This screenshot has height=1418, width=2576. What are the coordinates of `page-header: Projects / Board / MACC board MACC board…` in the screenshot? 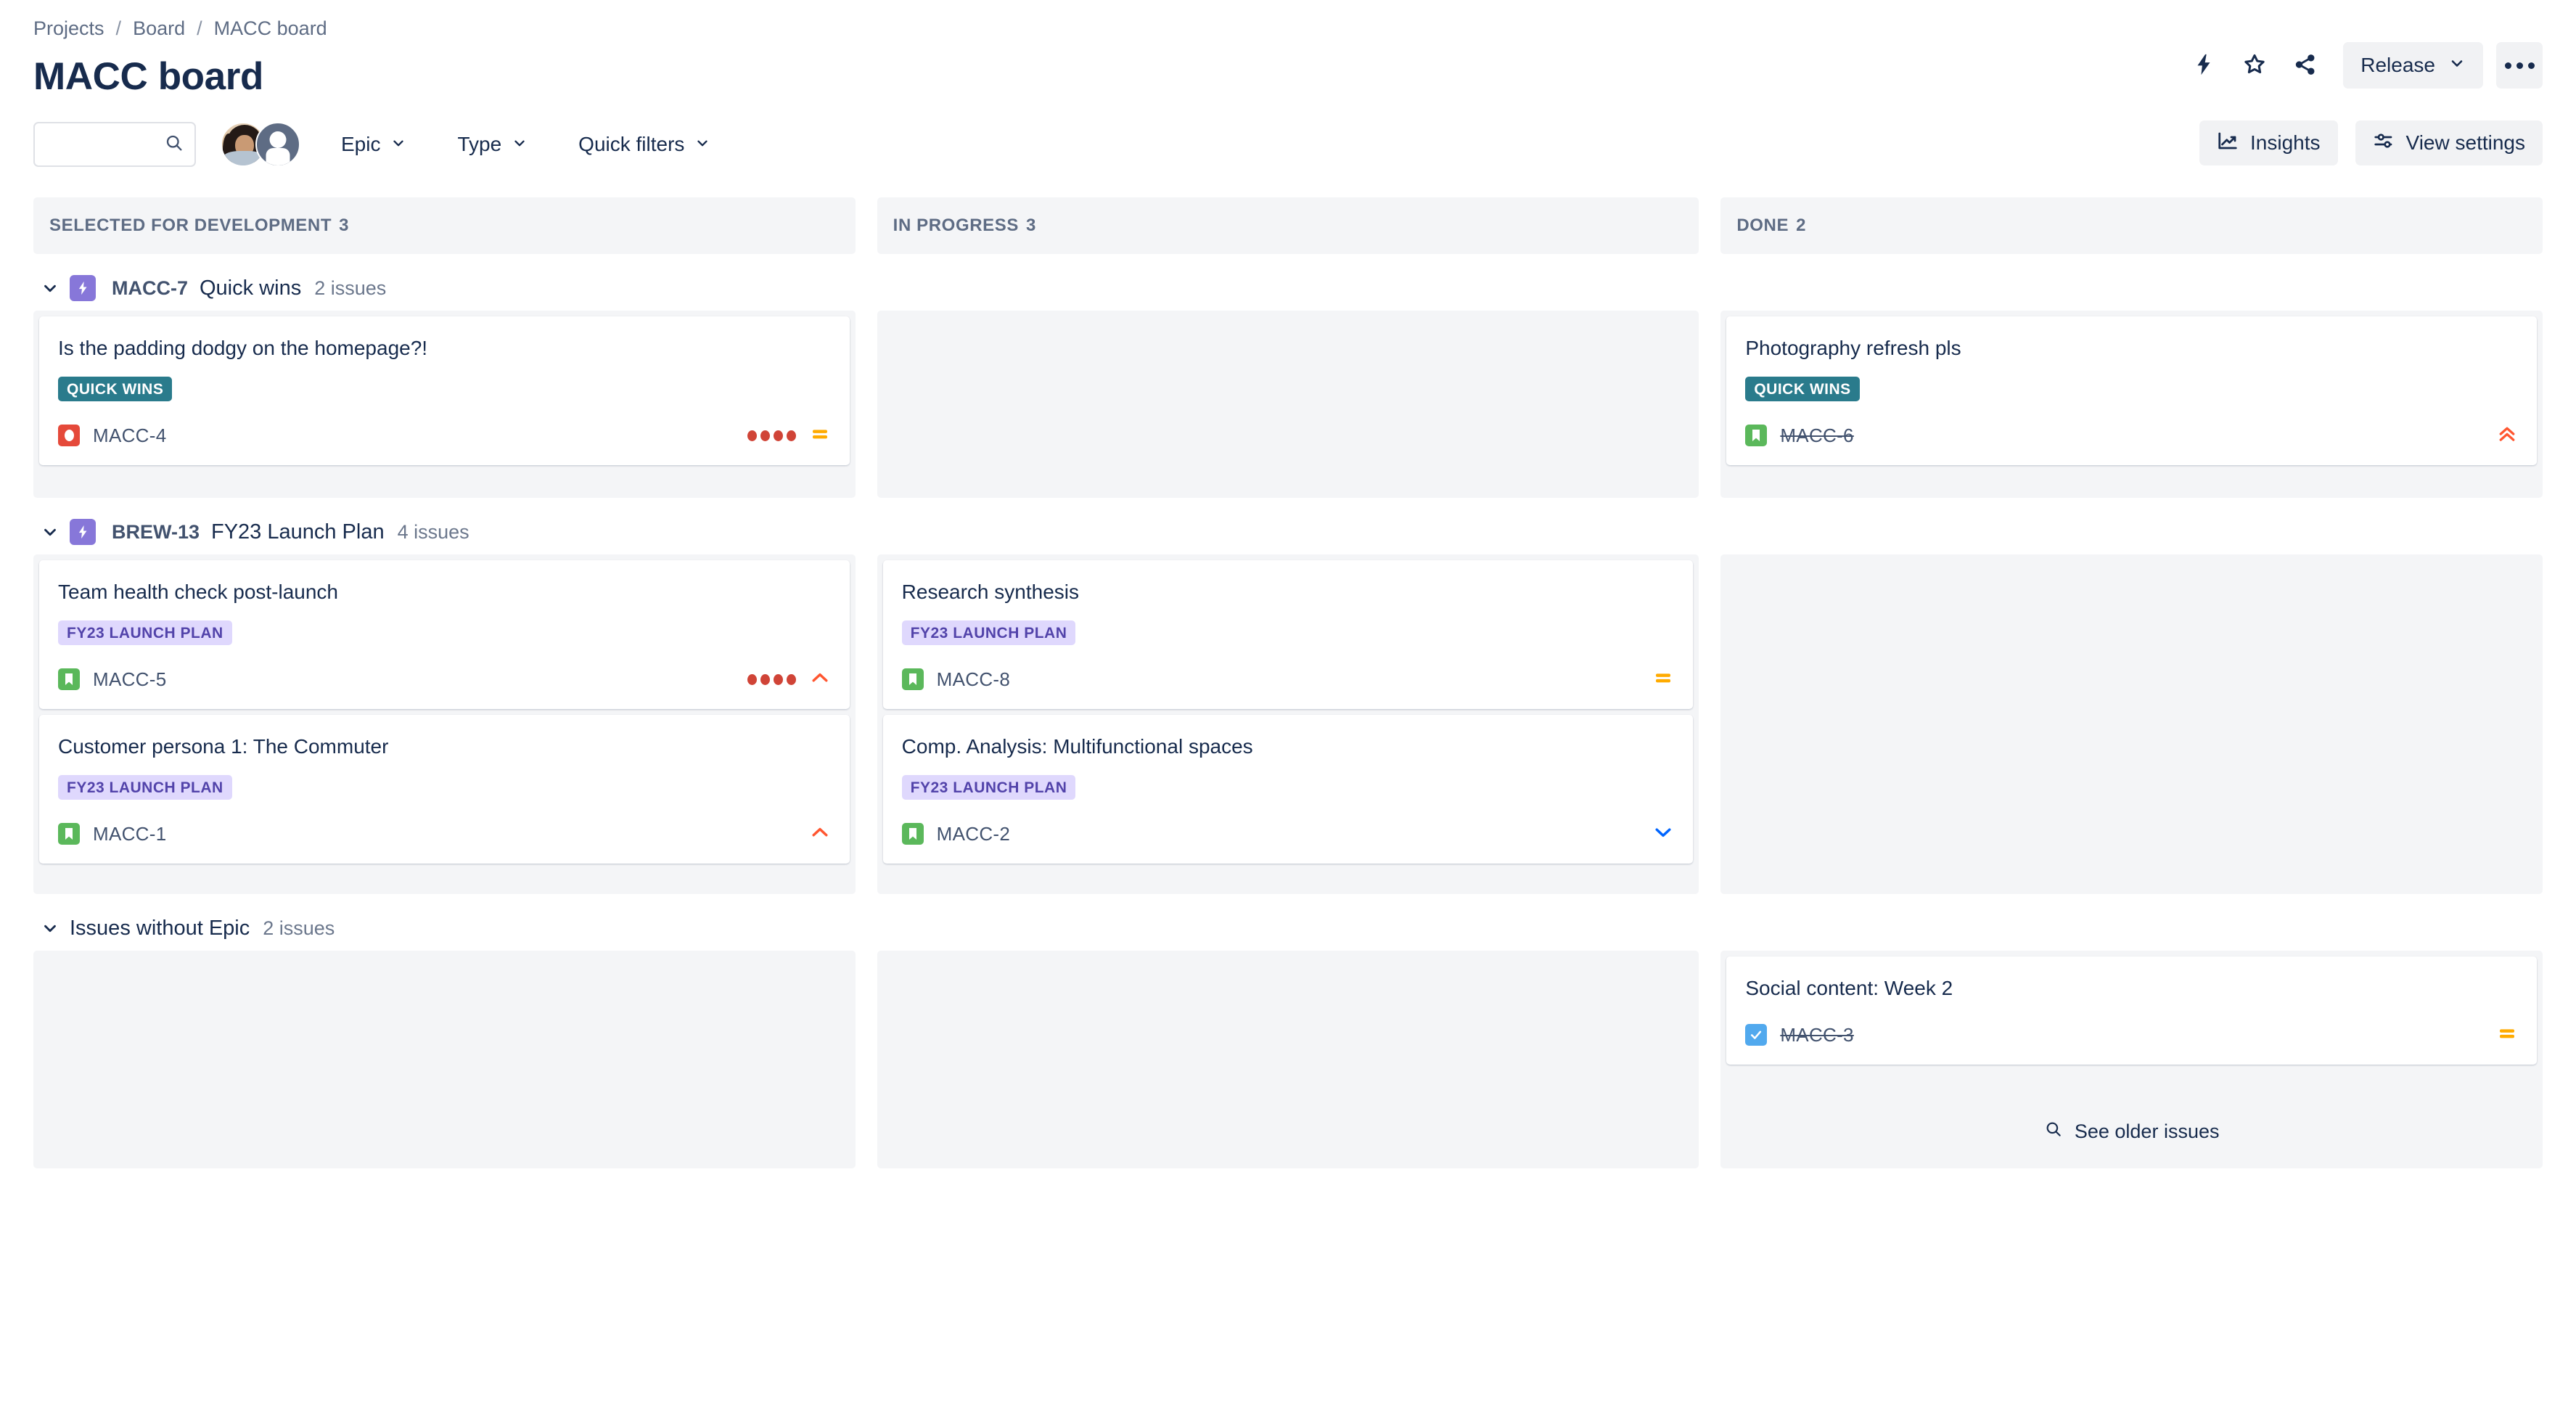 It's located at (1288, 50).